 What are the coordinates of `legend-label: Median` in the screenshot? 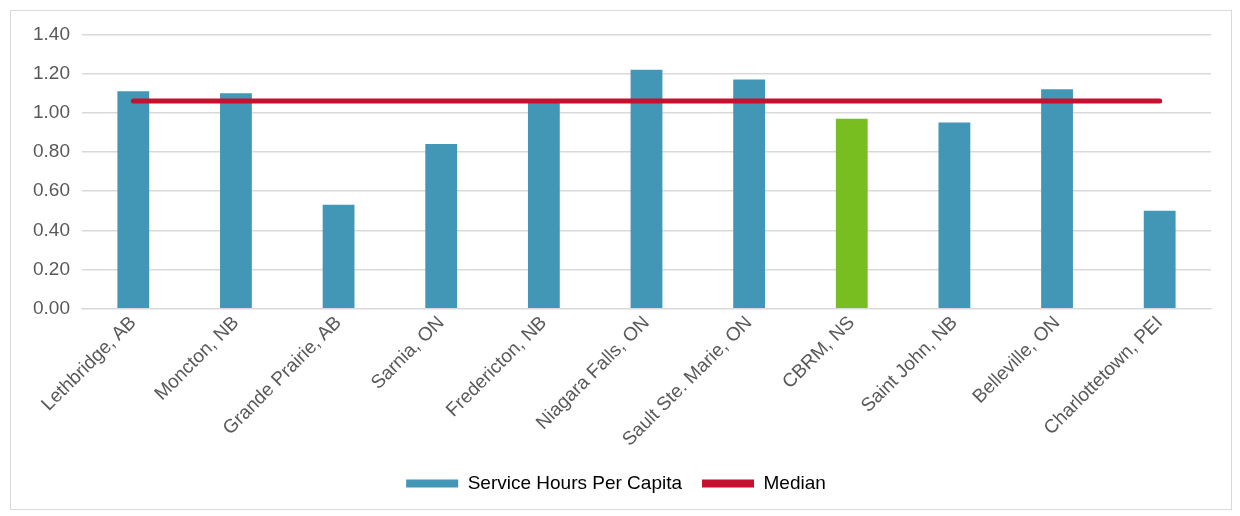 It's located at (794, 482).